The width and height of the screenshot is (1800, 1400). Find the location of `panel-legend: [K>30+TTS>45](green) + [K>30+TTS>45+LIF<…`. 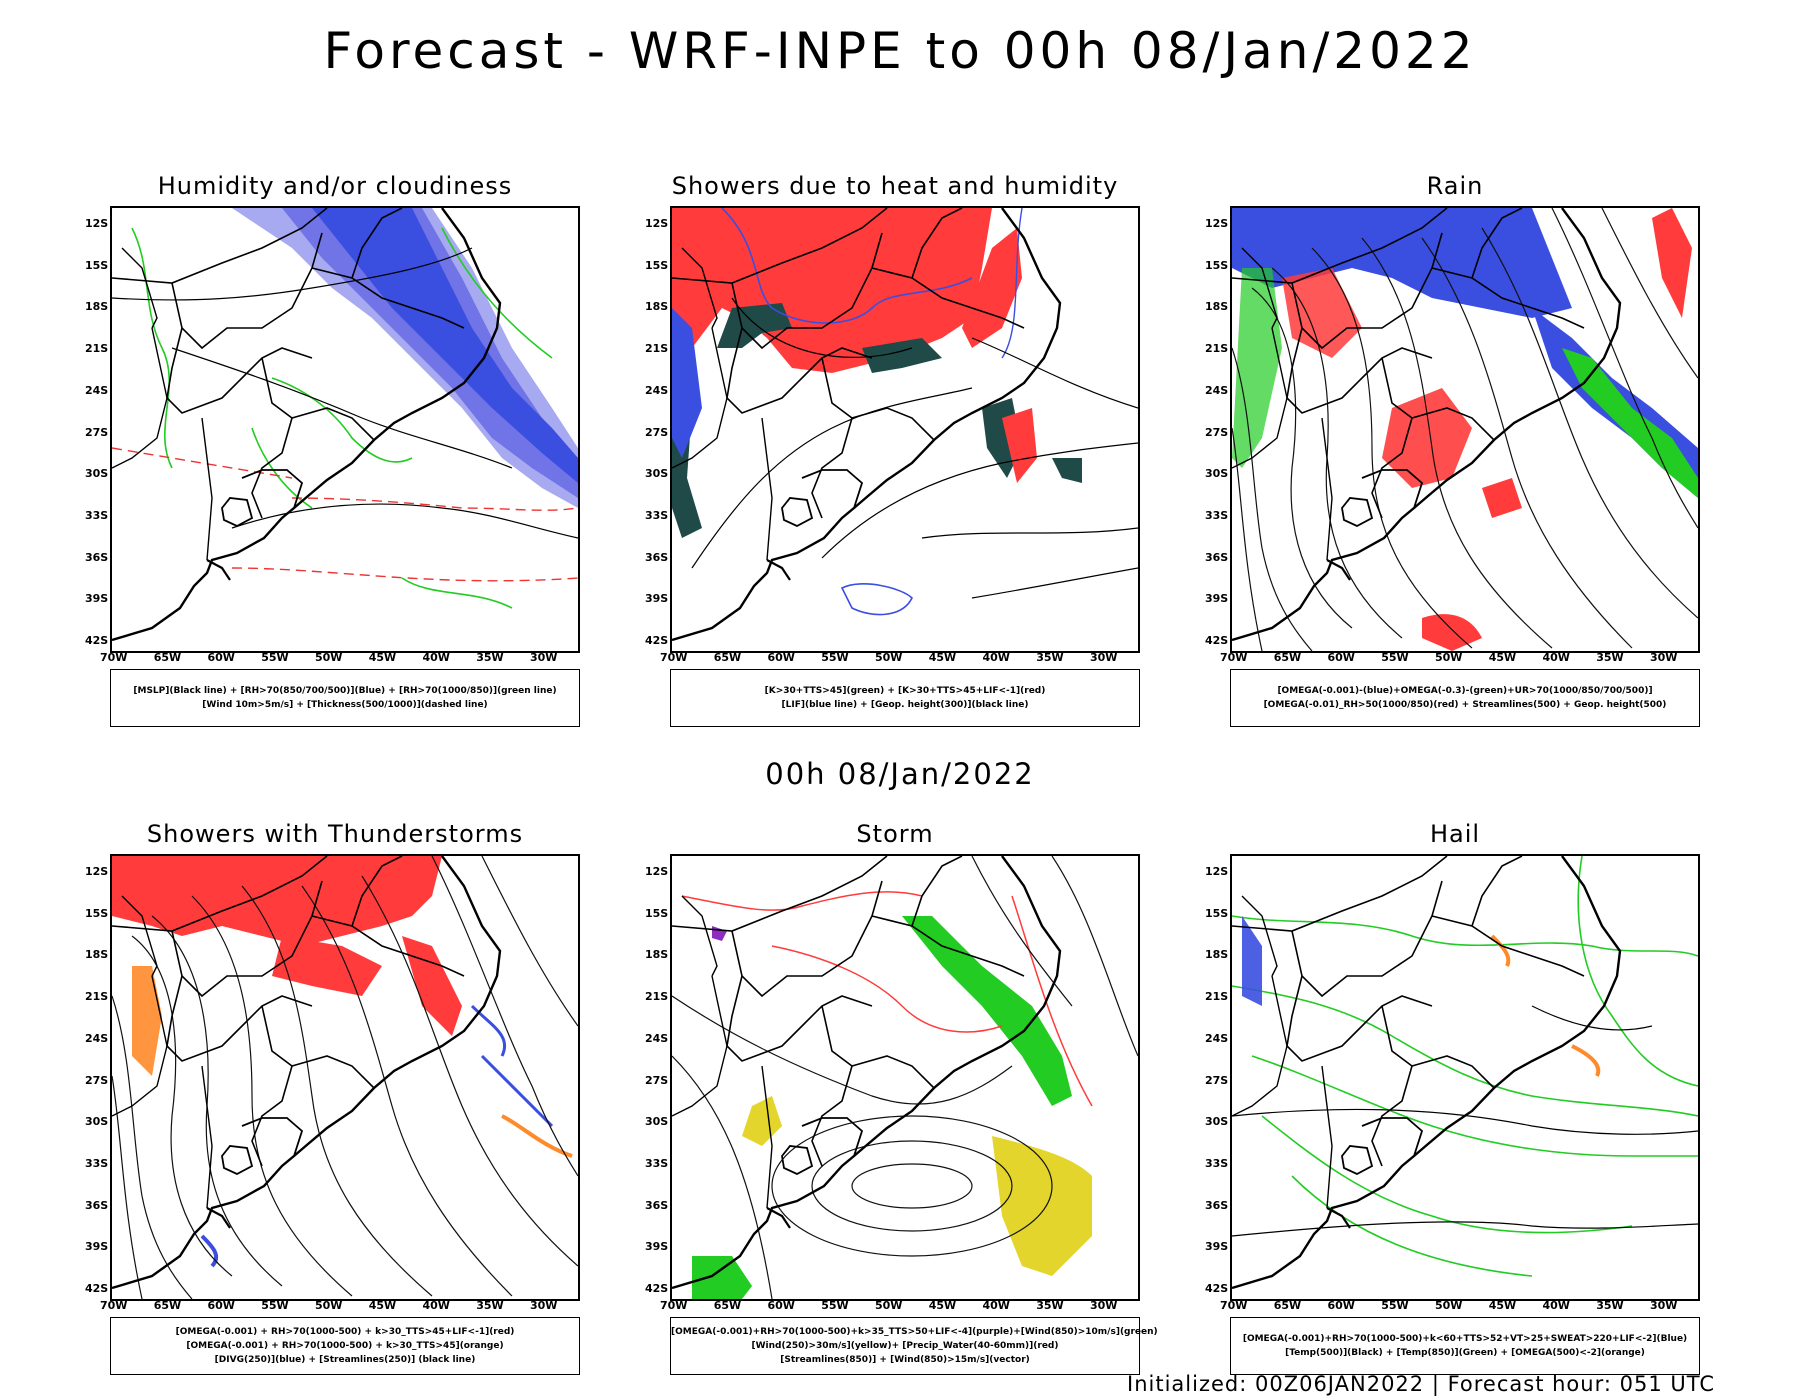

panel-legend: [K>30+TTS>45](green) + [K>30+TTS>45+LIF<… is located at coordinates (905, 698).